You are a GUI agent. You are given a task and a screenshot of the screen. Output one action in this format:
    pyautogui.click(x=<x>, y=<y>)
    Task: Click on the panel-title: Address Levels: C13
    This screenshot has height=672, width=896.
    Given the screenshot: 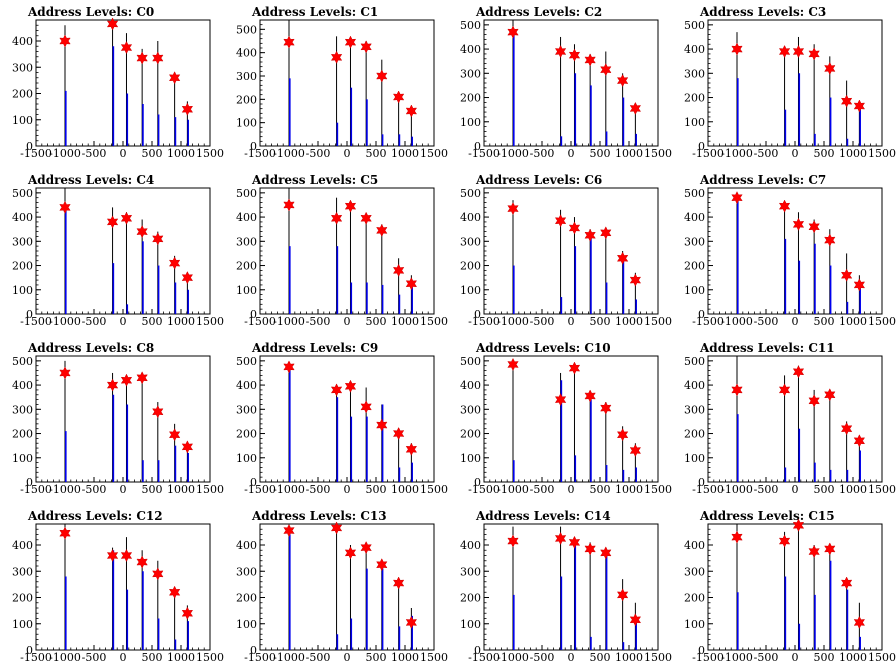 What is the action you would take?
    pyautogui.click(x=319, y=516)
    